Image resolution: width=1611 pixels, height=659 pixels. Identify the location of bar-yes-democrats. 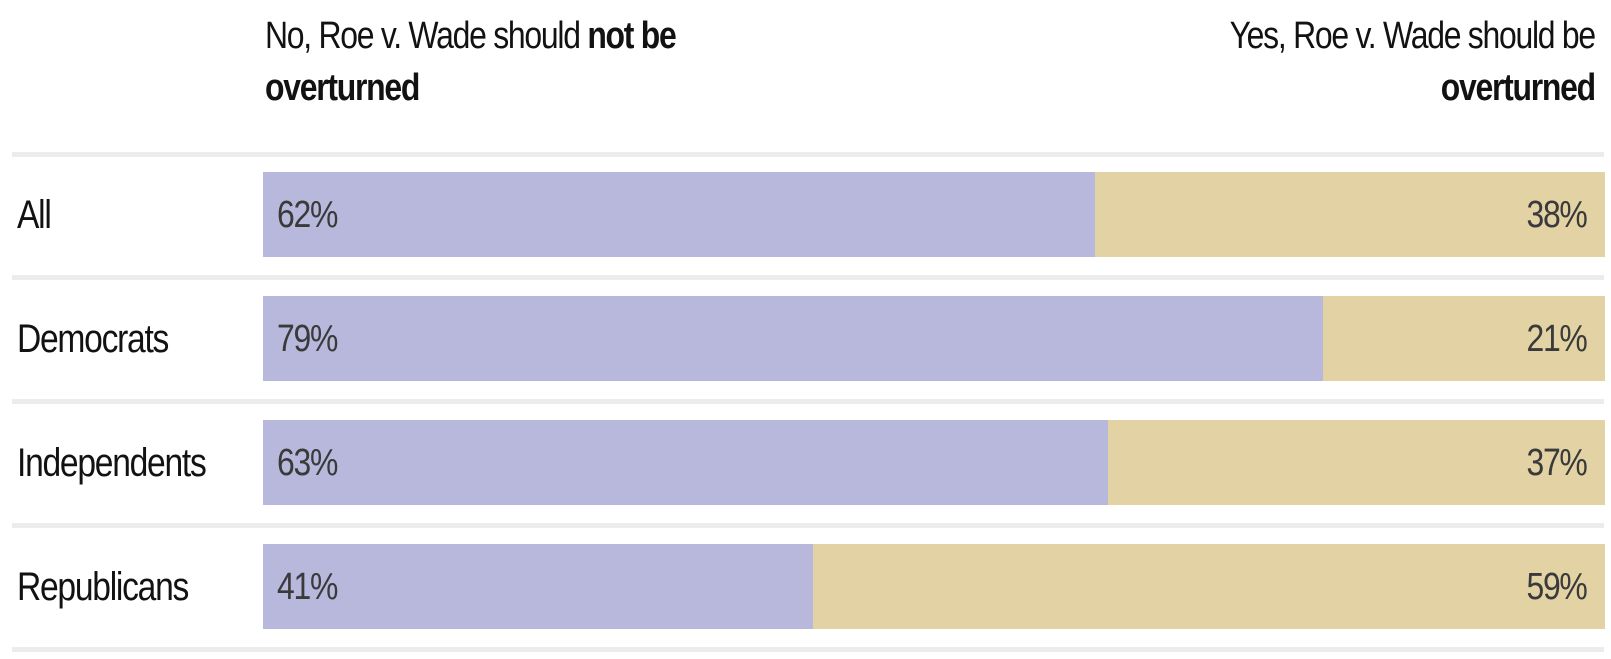
(1464, 338).